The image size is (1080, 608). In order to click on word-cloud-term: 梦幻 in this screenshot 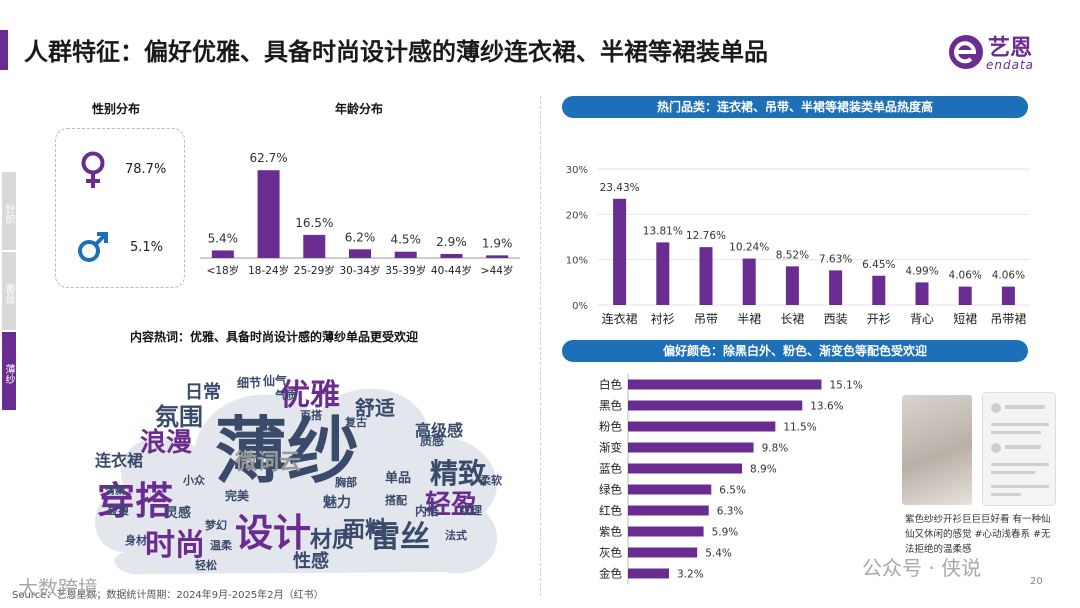, I will do `click(216, 525)`.